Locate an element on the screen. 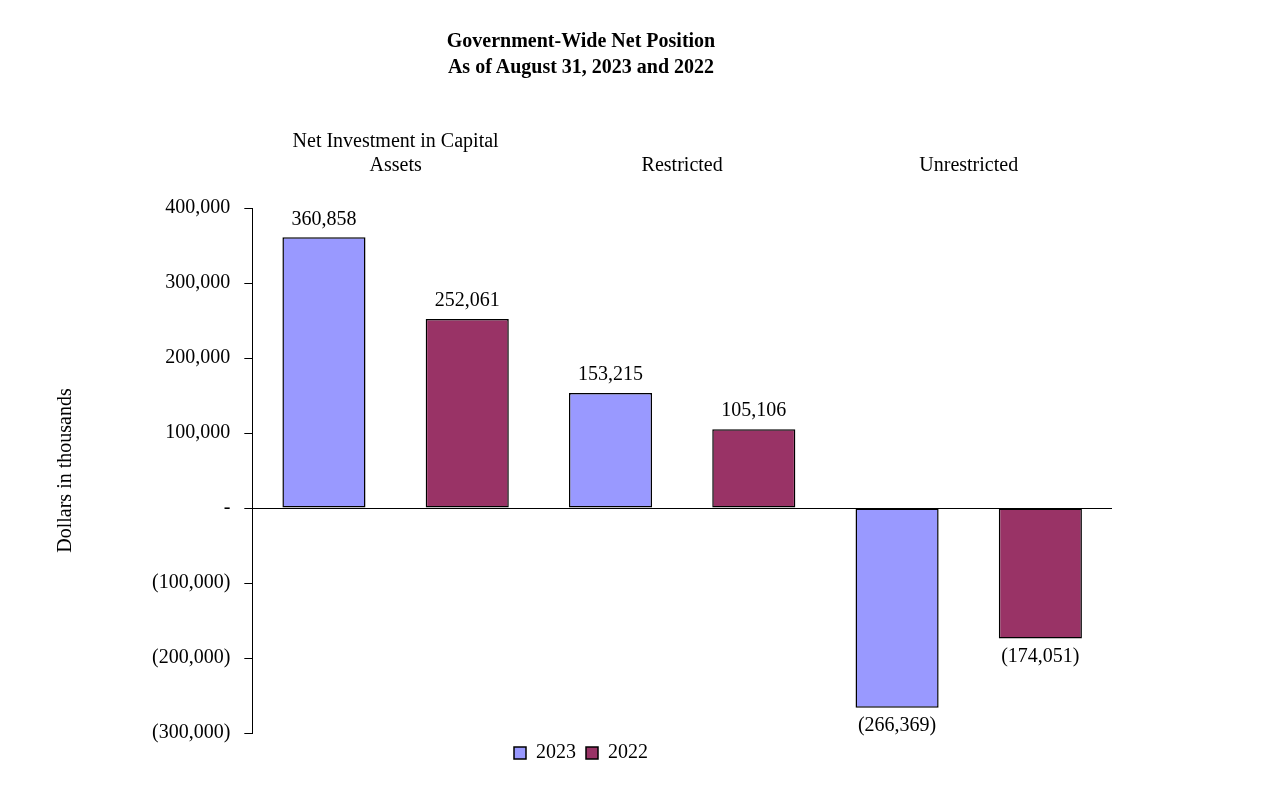 Image resolution: width=1282 pixels, height=793 pixels. y-tick-label: (300,000) is located at coordinates (191, 732).